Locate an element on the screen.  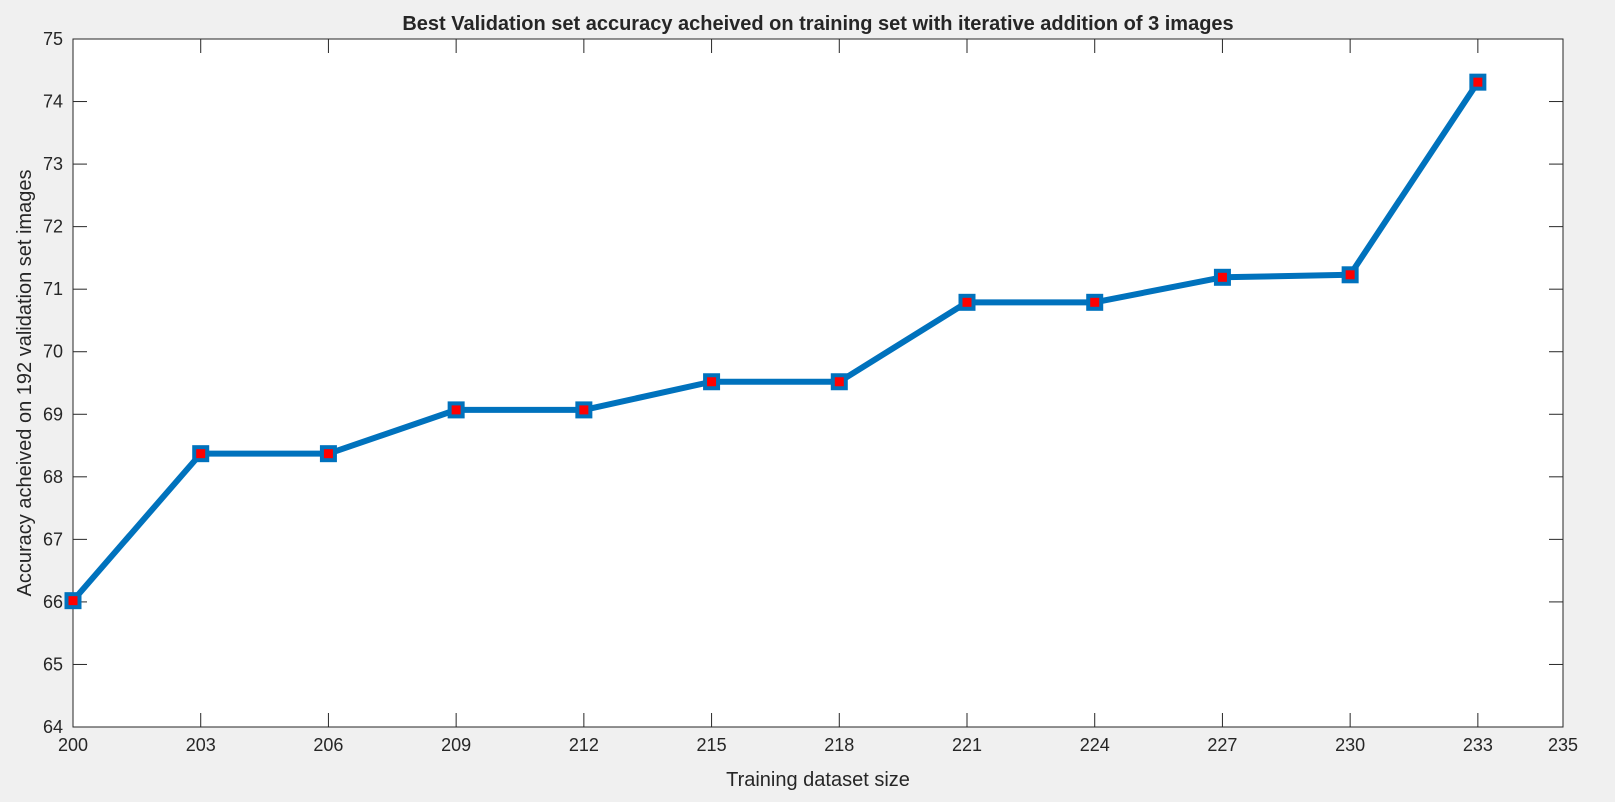
y-tick-label: 74 is located at coordinates (53, 102).